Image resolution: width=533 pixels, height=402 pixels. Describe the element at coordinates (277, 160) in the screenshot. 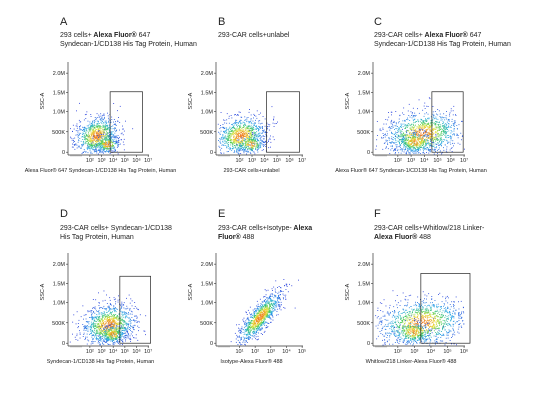

I see `x-tick-label: 10⁵` at that location.